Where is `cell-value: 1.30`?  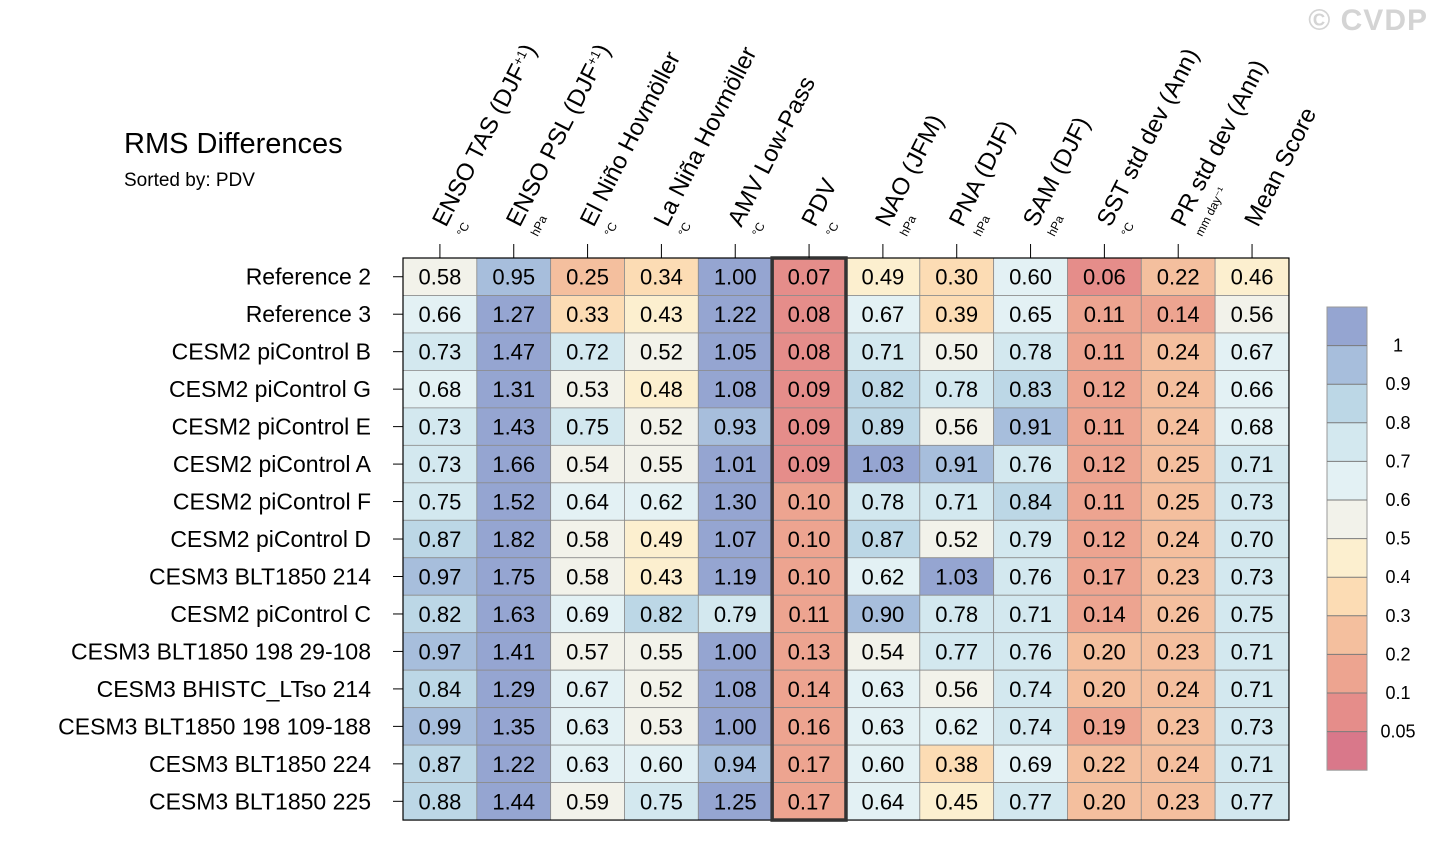 cell-value: 1.30 is located at coordinates (735, 502).